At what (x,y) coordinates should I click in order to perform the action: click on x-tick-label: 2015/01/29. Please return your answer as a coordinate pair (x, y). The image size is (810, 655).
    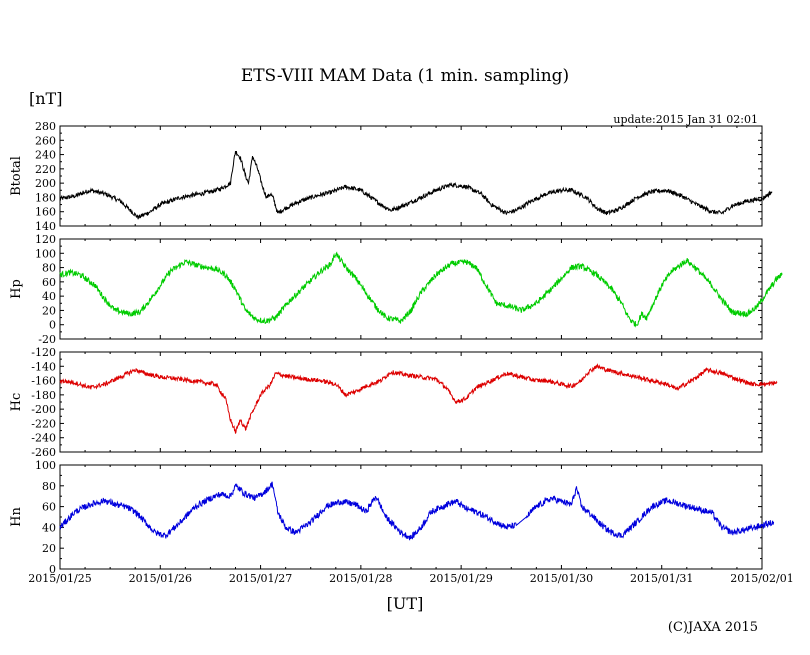
    Looking at the image, I should click on (460, 578).